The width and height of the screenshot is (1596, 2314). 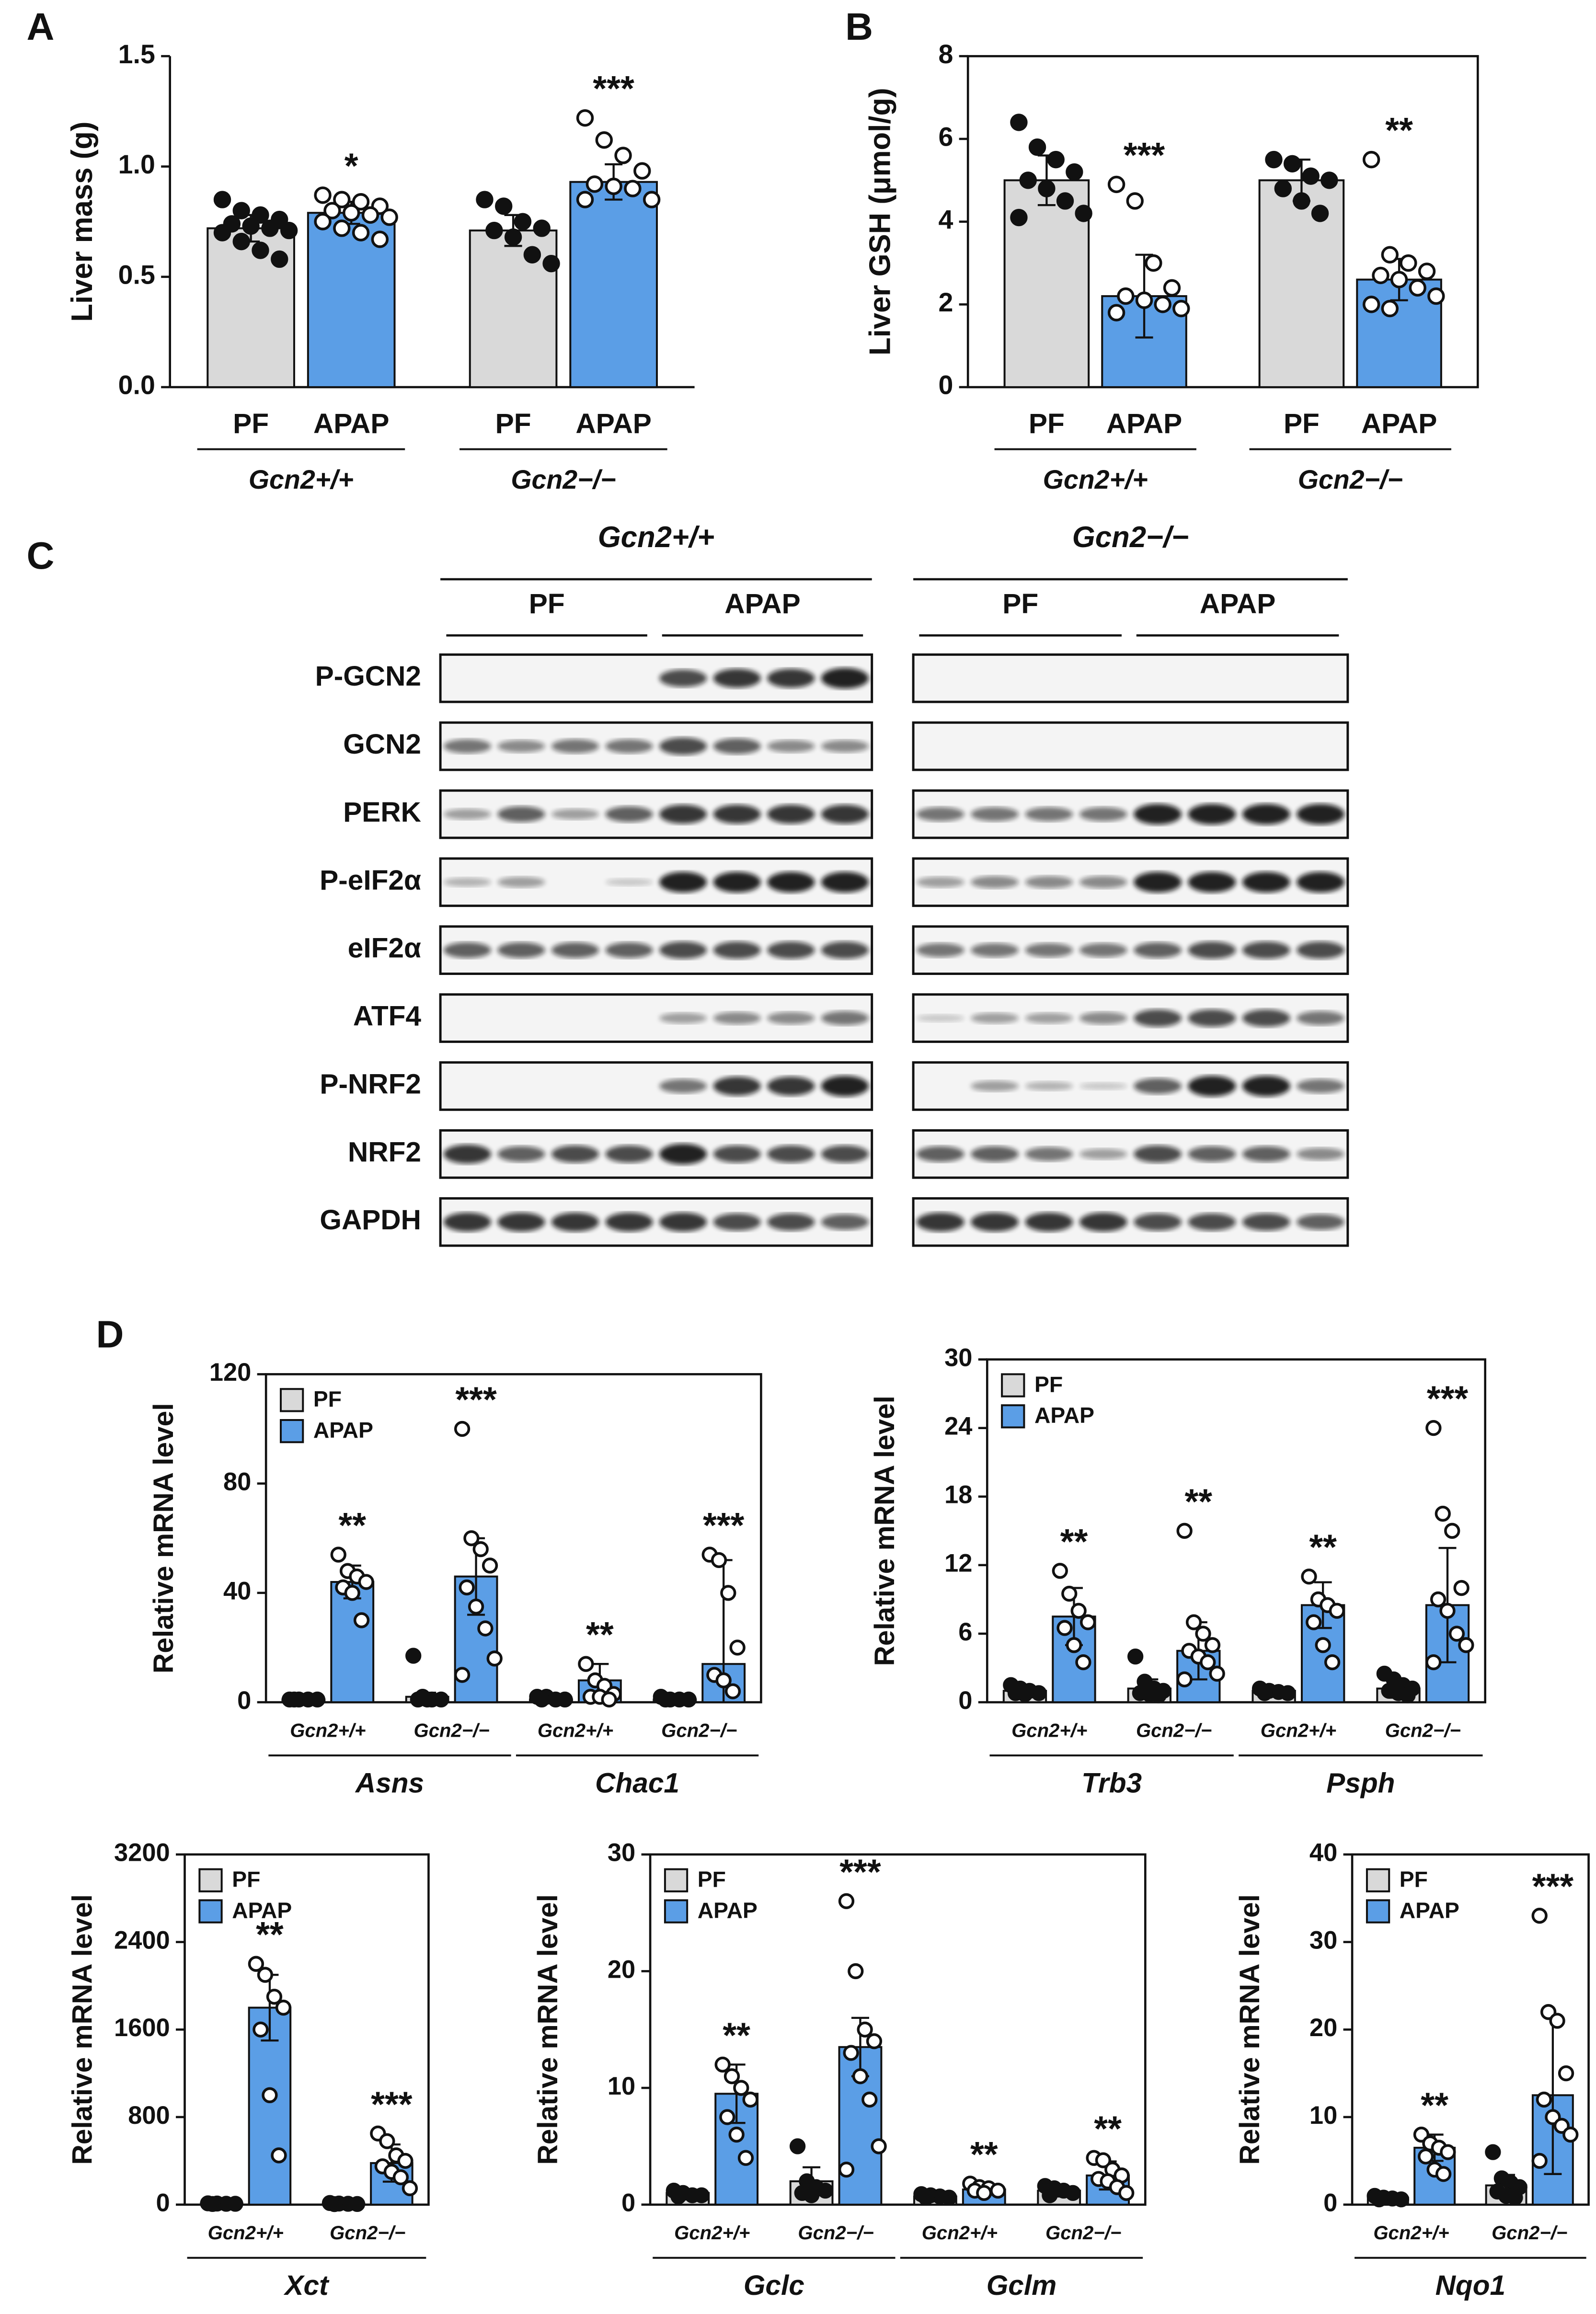 What do you see at coordinates (149, 2116) in the screenshot?
I see `y-tick-label: 800` at bounding box center [149, 2116].